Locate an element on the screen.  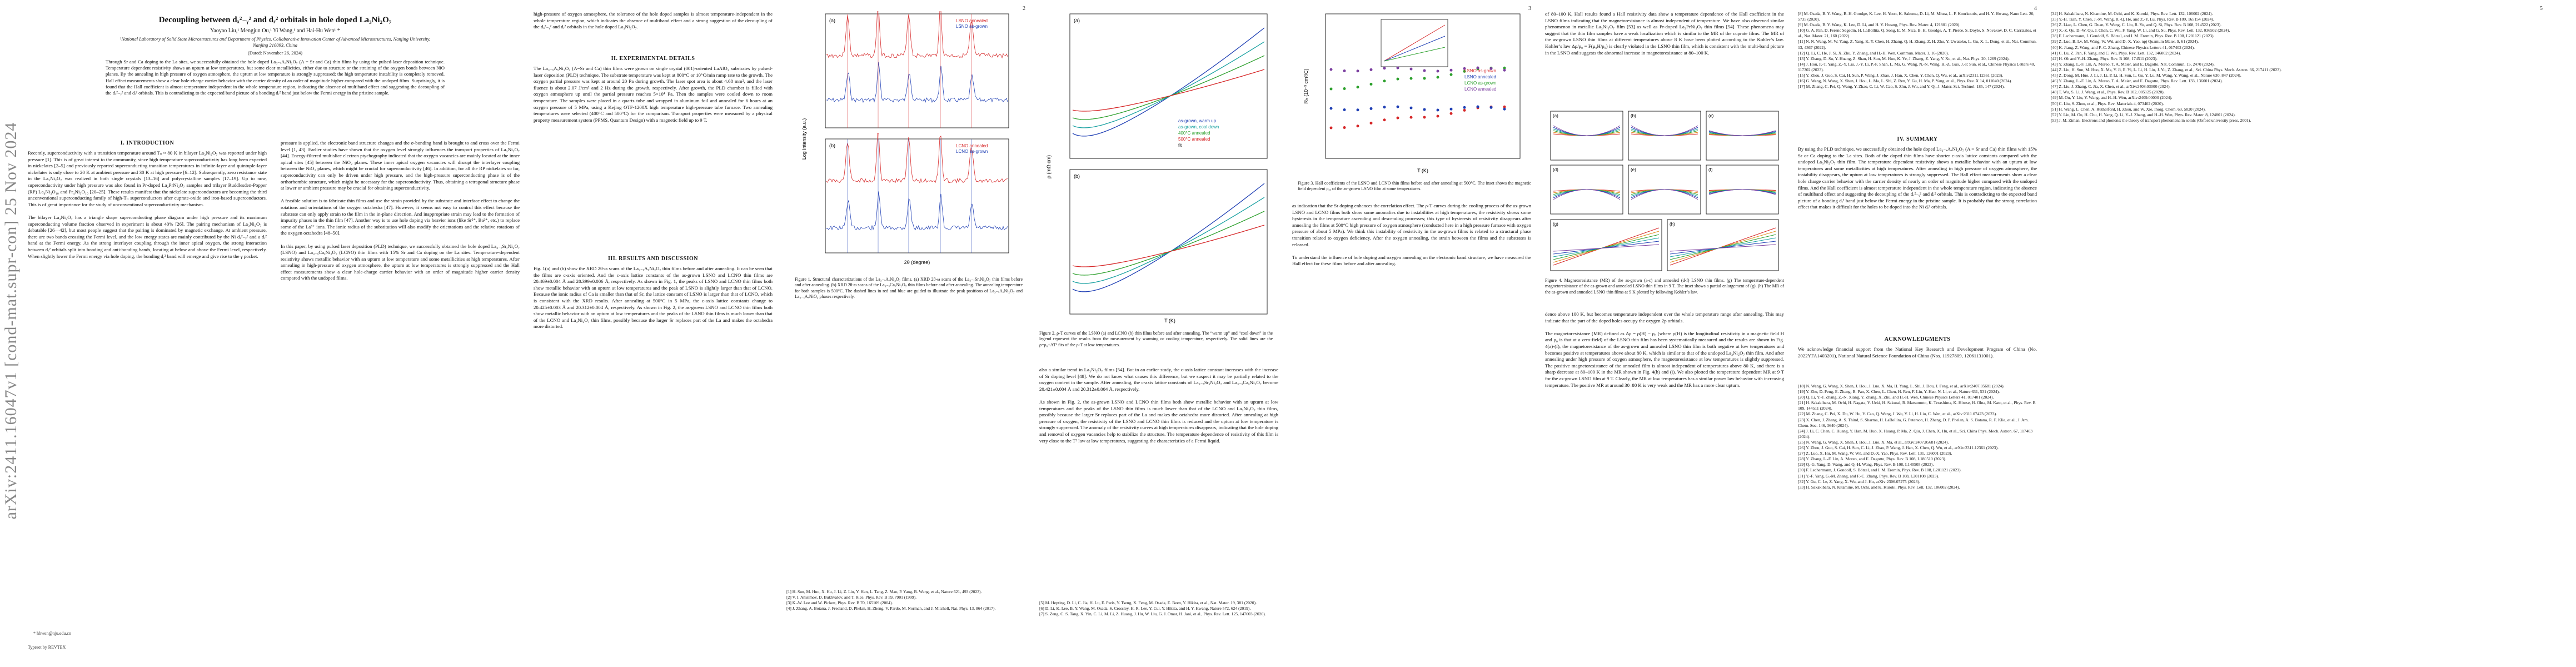
fig1-panel-b-label: (b) is located at coordinates (832, 145).